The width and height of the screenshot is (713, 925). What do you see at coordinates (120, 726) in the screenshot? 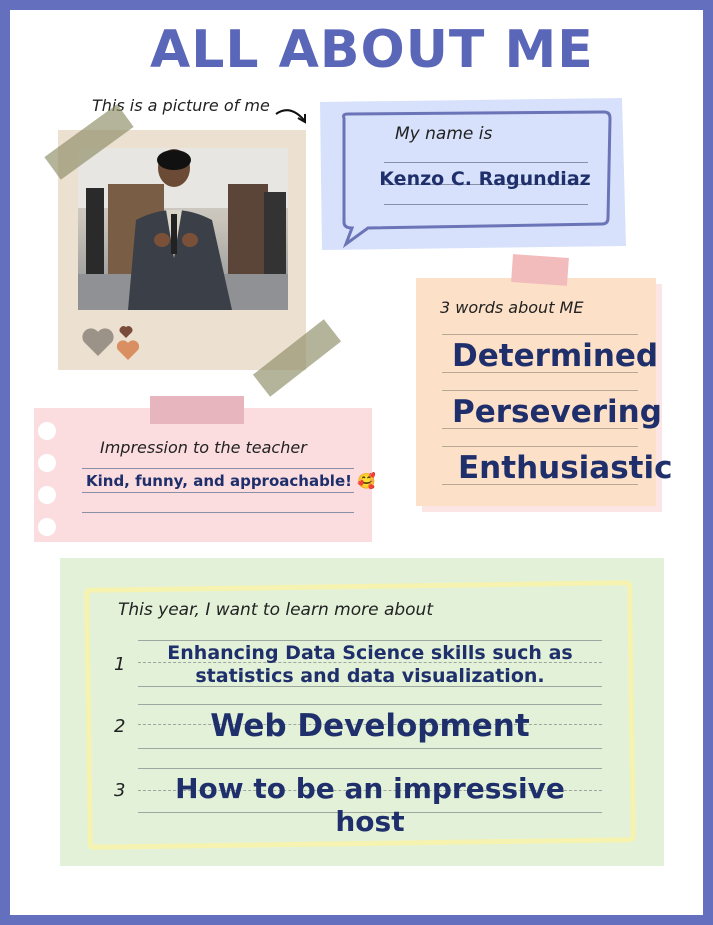
I see `item-number: 2` at bounding box center [120, 726].